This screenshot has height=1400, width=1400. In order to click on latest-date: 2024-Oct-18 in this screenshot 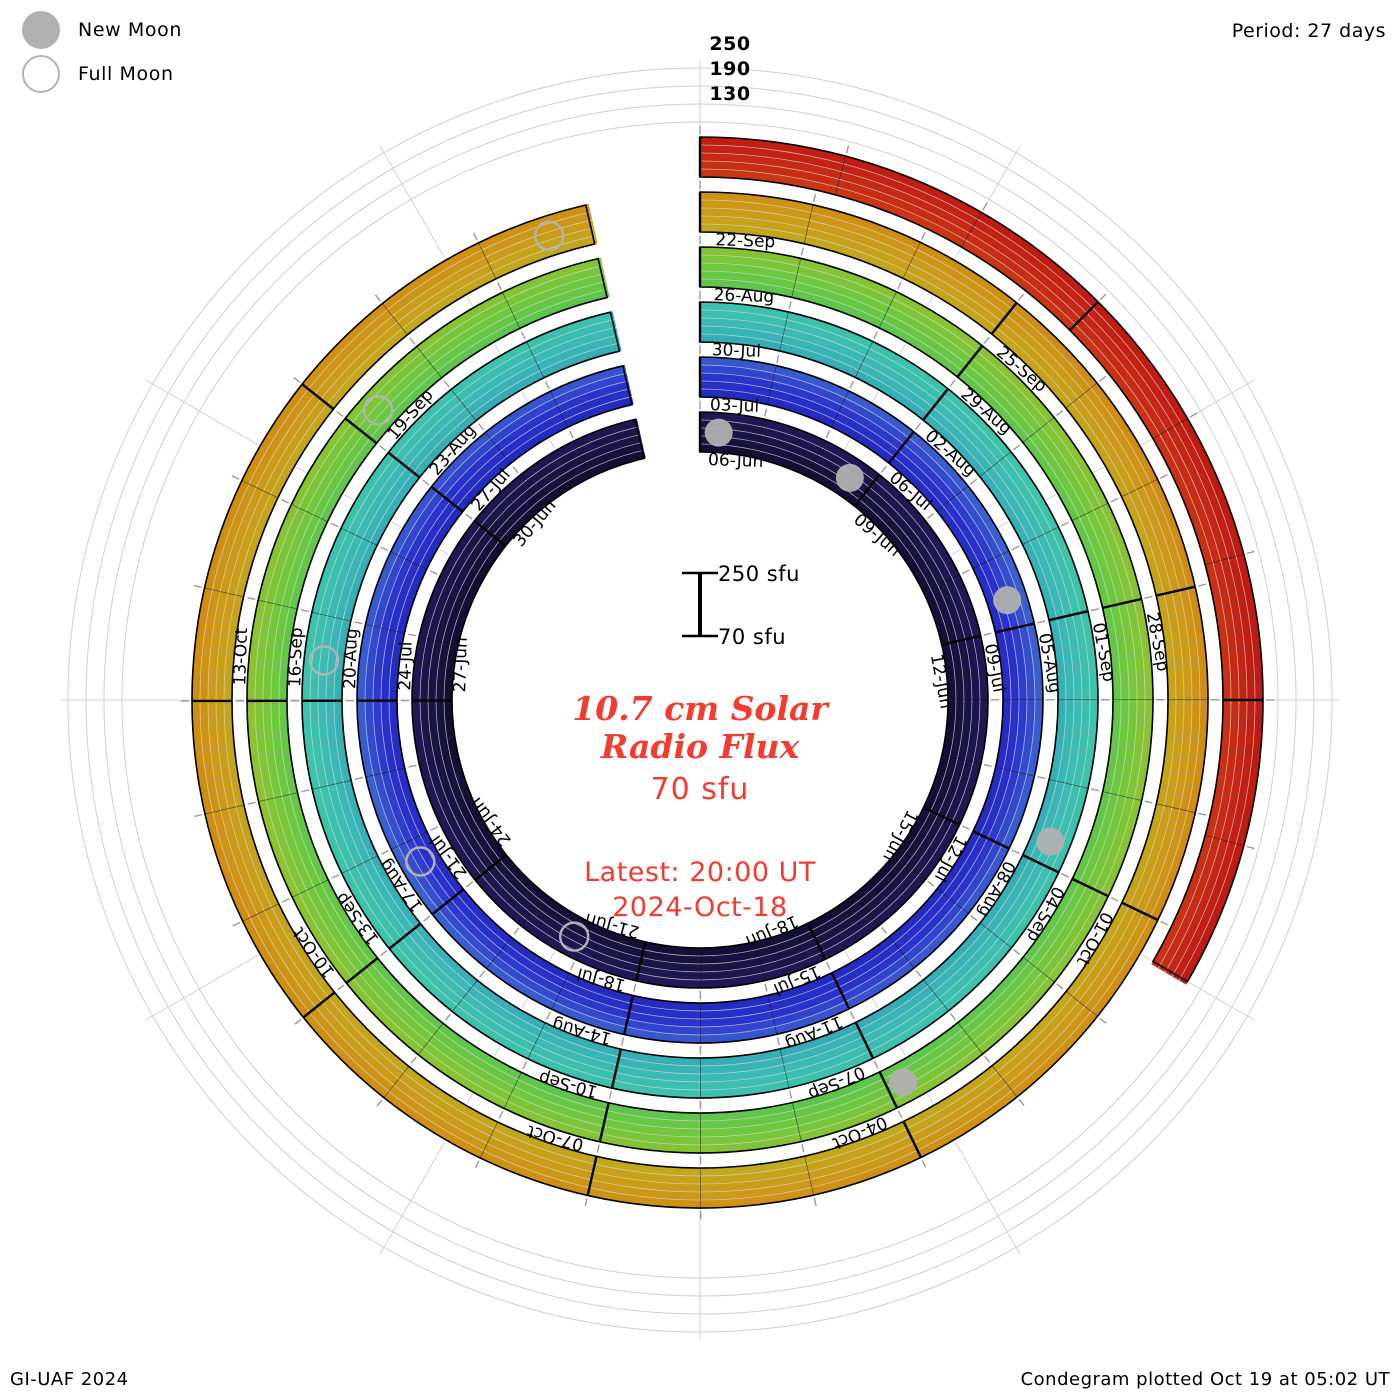, I will do `click(700, 907)`.